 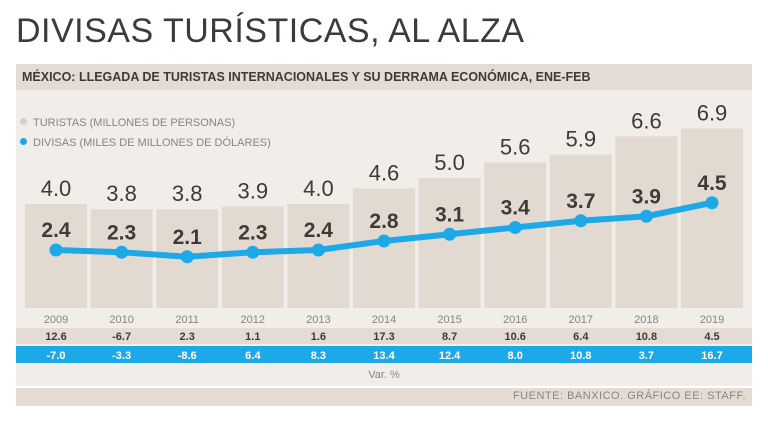 I want to click on bar-label-2010: 3.8, so click(x=121, y=193).